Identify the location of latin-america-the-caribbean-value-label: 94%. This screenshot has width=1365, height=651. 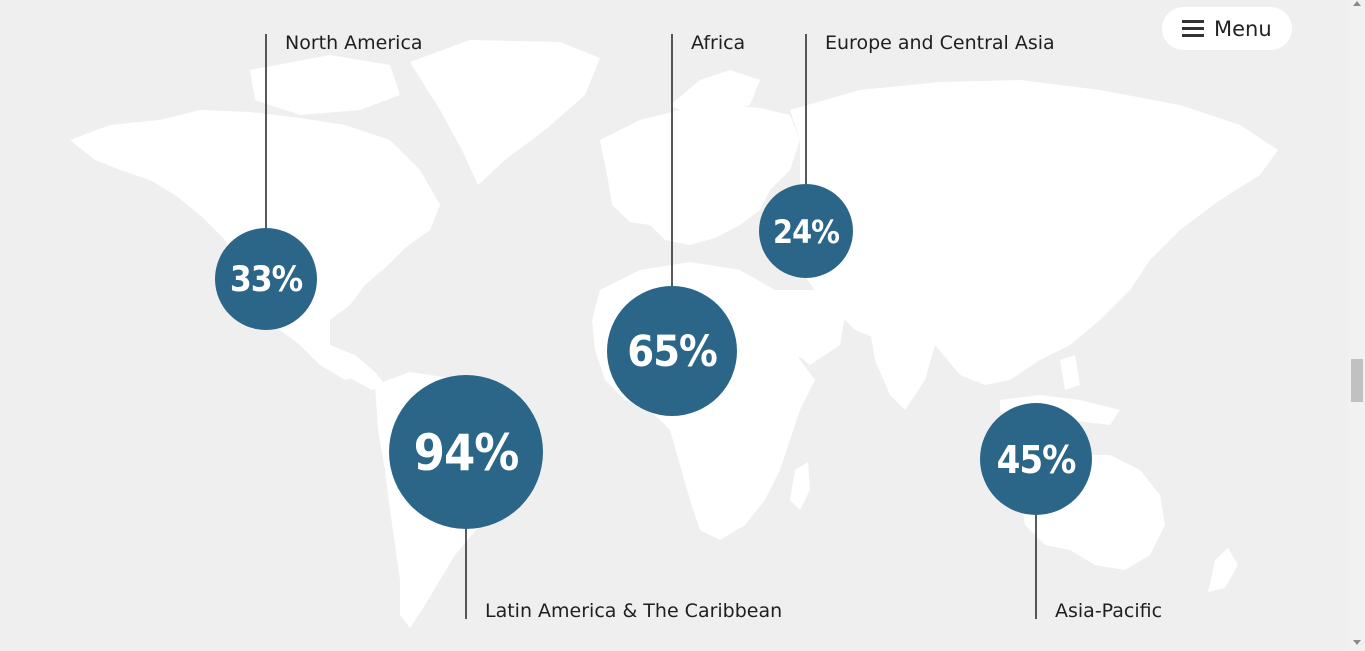
(466, 453).